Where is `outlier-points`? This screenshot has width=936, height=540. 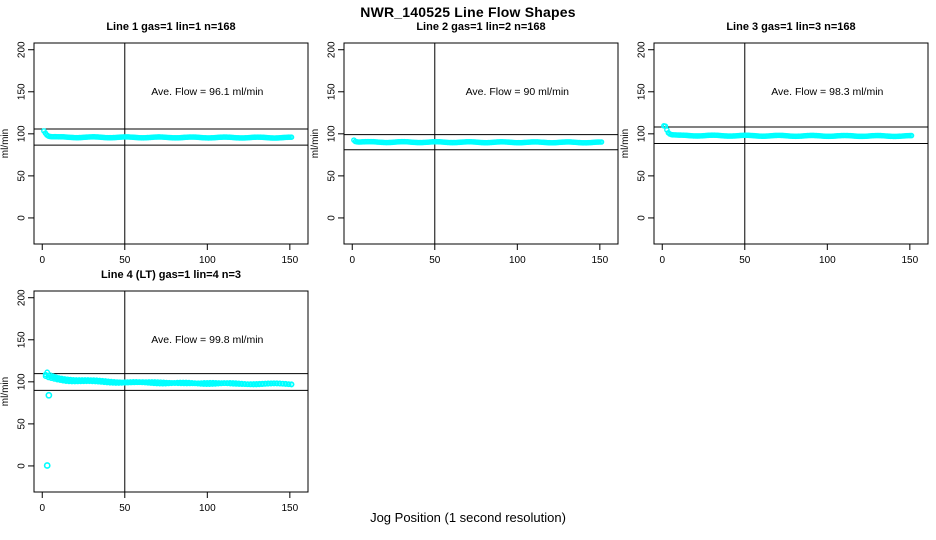
outlier-points is located at coordinates (48, 430).